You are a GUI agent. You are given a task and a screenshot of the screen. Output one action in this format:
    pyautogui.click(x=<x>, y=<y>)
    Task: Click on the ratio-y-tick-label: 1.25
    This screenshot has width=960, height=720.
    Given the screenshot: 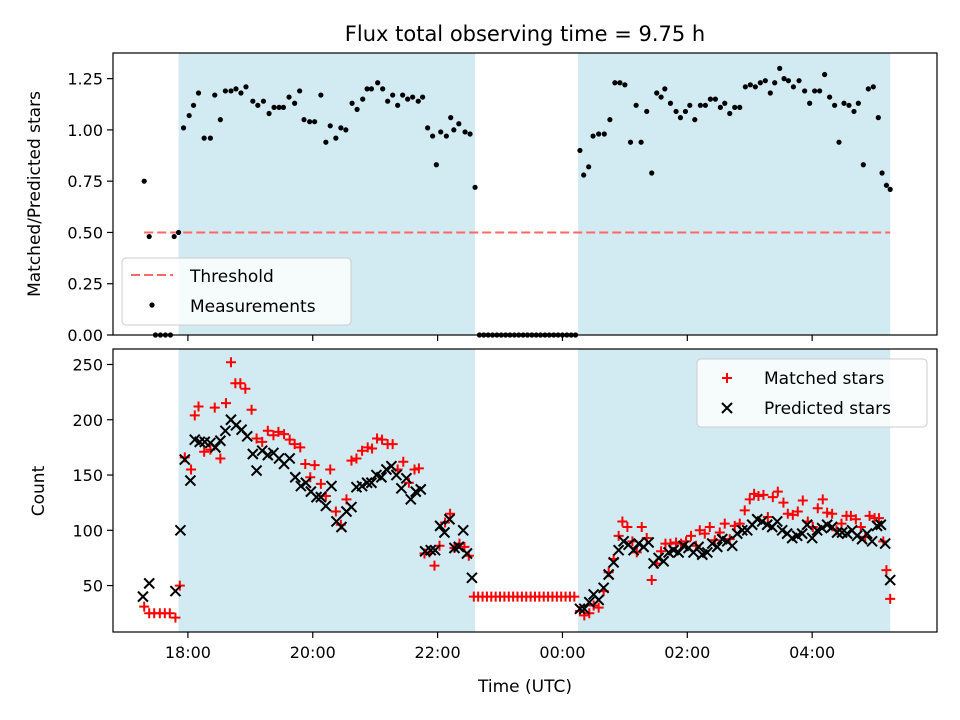 What is the action you would take?
    pyautogui.click(x=85, y=79)
    